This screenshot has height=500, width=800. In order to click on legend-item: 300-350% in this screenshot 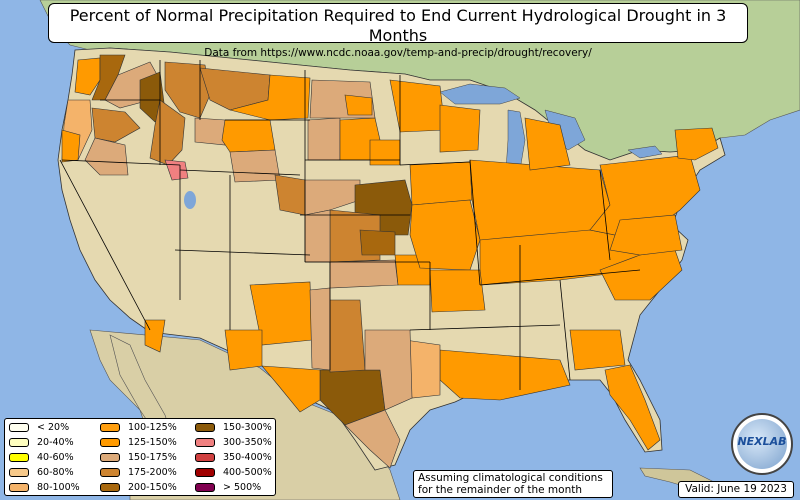, I will do `click(233, 442)`.